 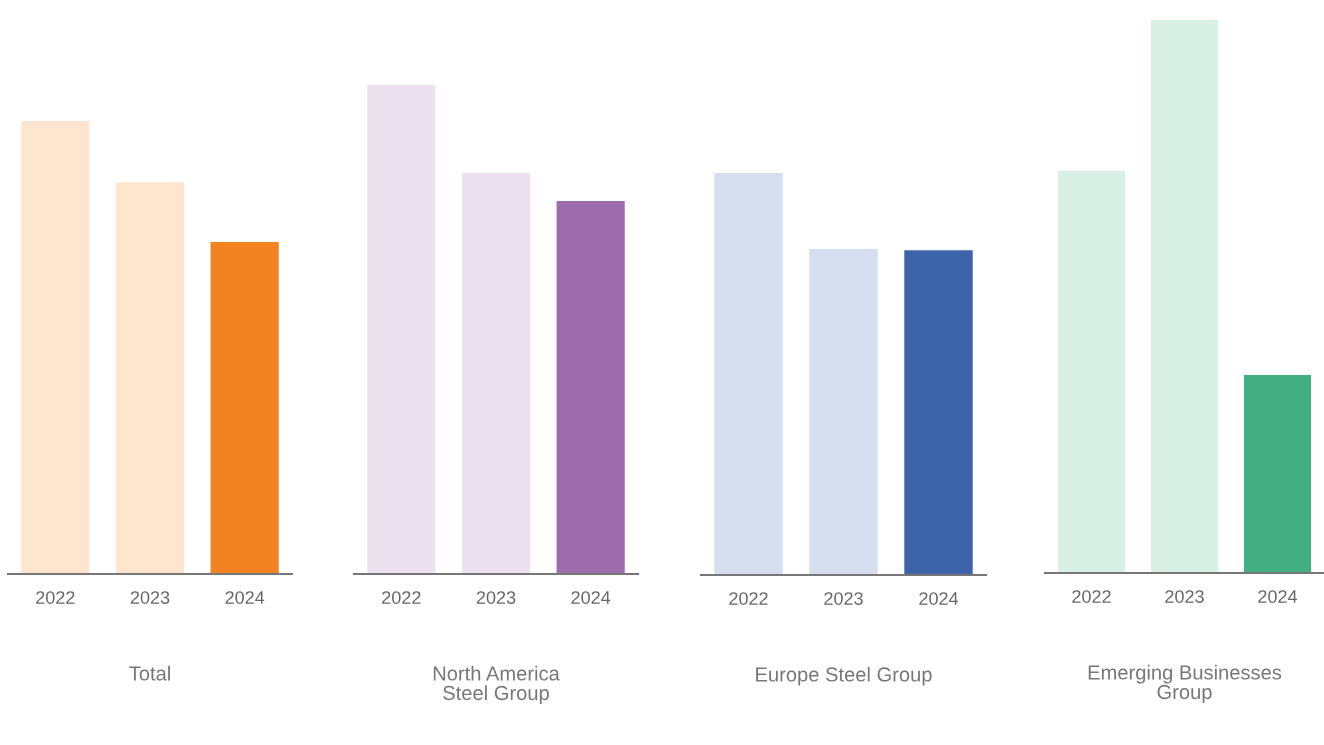 I want to click on x-axis-title: North America Steel Group, so click(x=496, y=685).